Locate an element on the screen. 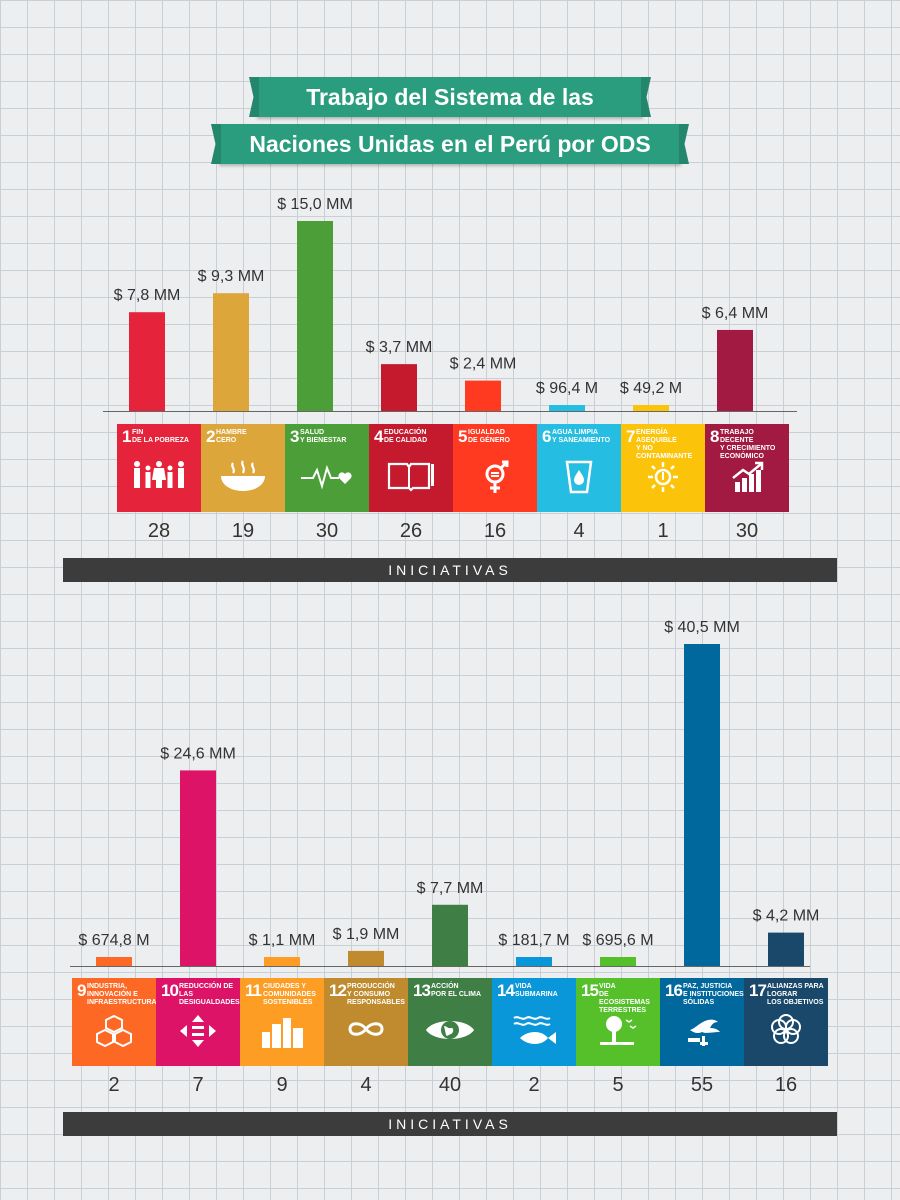 The width and height of the screenshot is (900, 1200). sdg-label: VIDA SUBMARINA is located at coordinates (536, 990).